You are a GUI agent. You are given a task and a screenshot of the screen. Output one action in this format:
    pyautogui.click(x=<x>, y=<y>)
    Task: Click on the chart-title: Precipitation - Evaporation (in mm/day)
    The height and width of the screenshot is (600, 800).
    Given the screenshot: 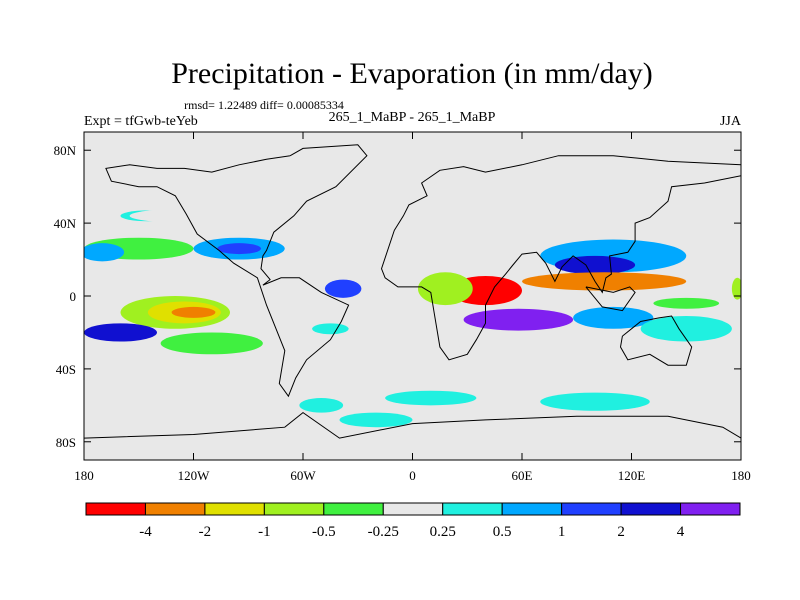 What is the action you would take?
    pyautogui.click(x=412, y=73)
    